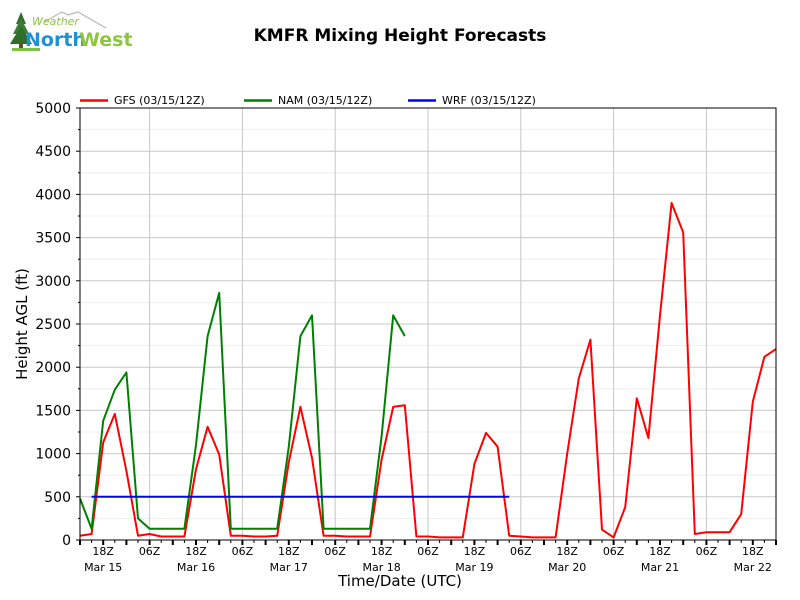 This screenshot has width=800, height=600. I want to click on x-date-label: Mar 15, so click(103, 567).